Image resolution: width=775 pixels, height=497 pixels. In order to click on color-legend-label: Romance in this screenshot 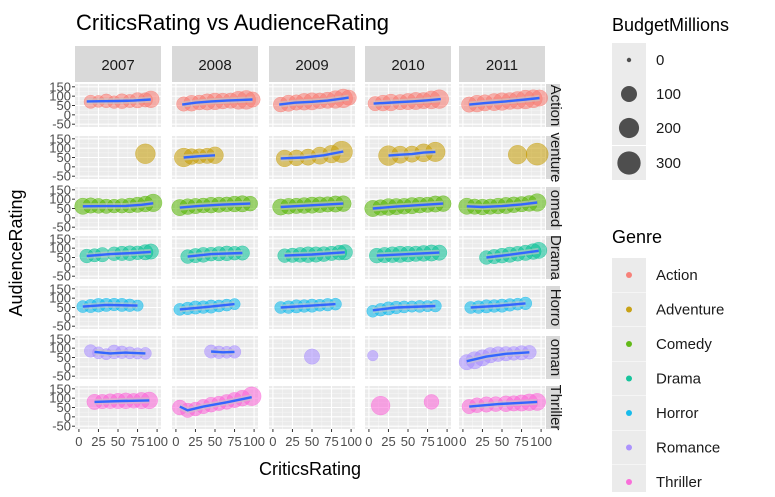, I will do `click(688, 448)`.